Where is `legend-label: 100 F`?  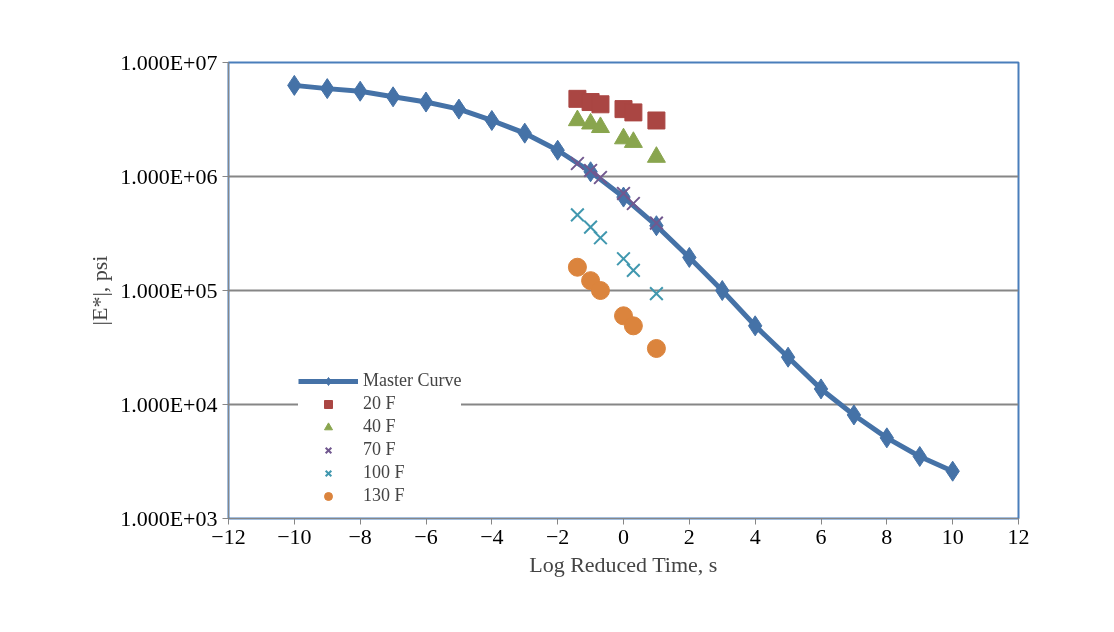 legend-label: 100 F is located at coordinates (384, 472).